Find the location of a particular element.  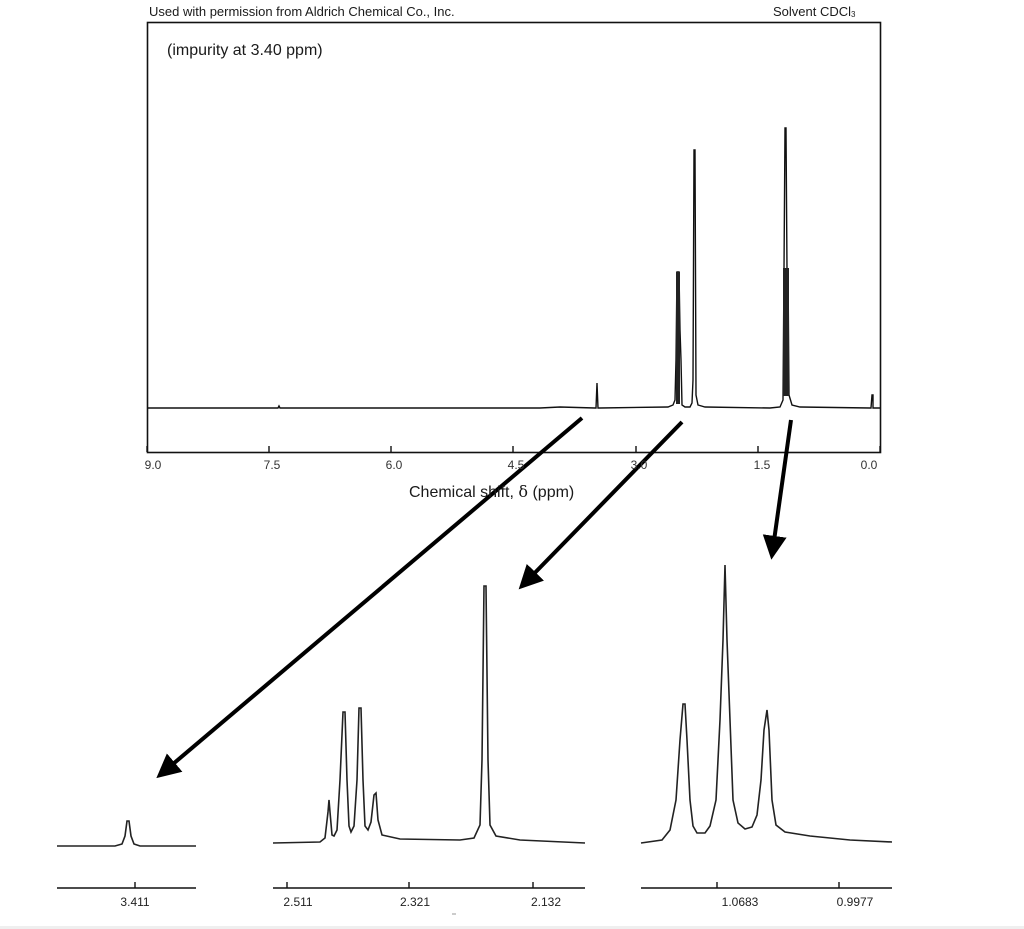

arrow-to-triplet-inset is located at coordinates (777, 489).